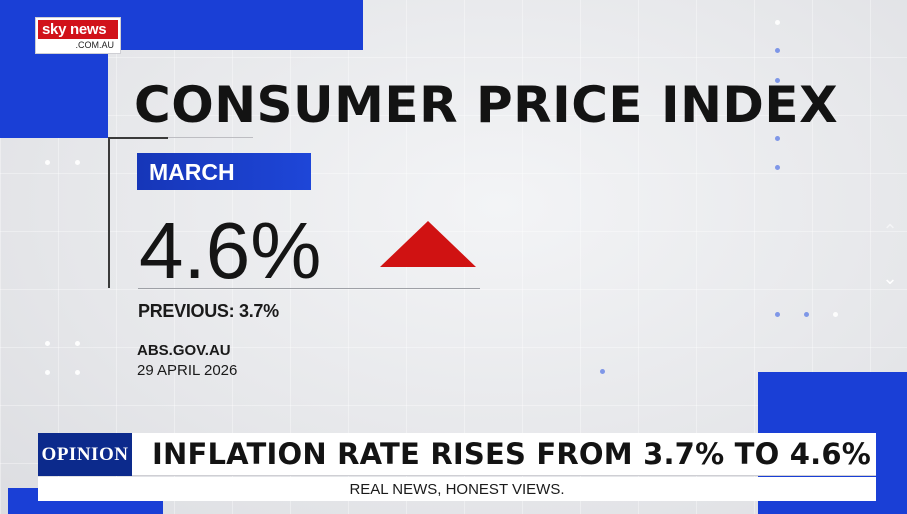 The image size is (907, 514). Describe the element at coordinates (428, 244) in the screenshot. I see `trend-up-arrow-icon` at that location.